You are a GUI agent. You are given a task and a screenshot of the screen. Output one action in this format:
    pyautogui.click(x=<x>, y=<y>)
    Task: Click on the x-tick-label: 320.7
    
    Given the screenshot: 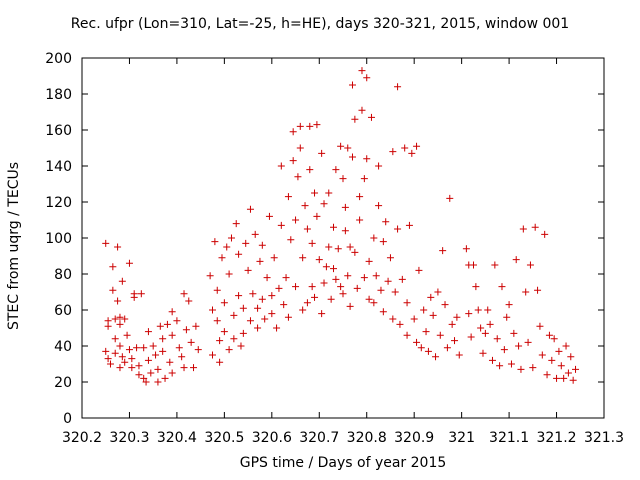 What is the action you would take?
    pyautogui.click(x=319, y=438)
    